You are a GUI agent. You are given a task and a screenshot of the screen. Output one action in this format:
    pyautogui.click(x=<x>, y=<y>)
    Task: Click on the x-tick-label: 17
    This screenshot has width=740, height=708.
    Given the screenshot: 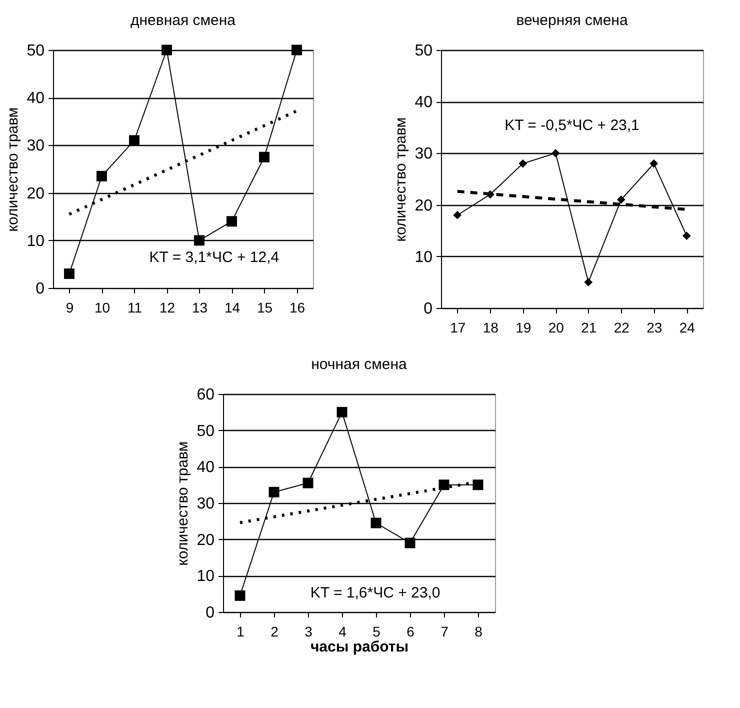 What is the action you would take?
    pyautogui.click(x=458, y=328)
    